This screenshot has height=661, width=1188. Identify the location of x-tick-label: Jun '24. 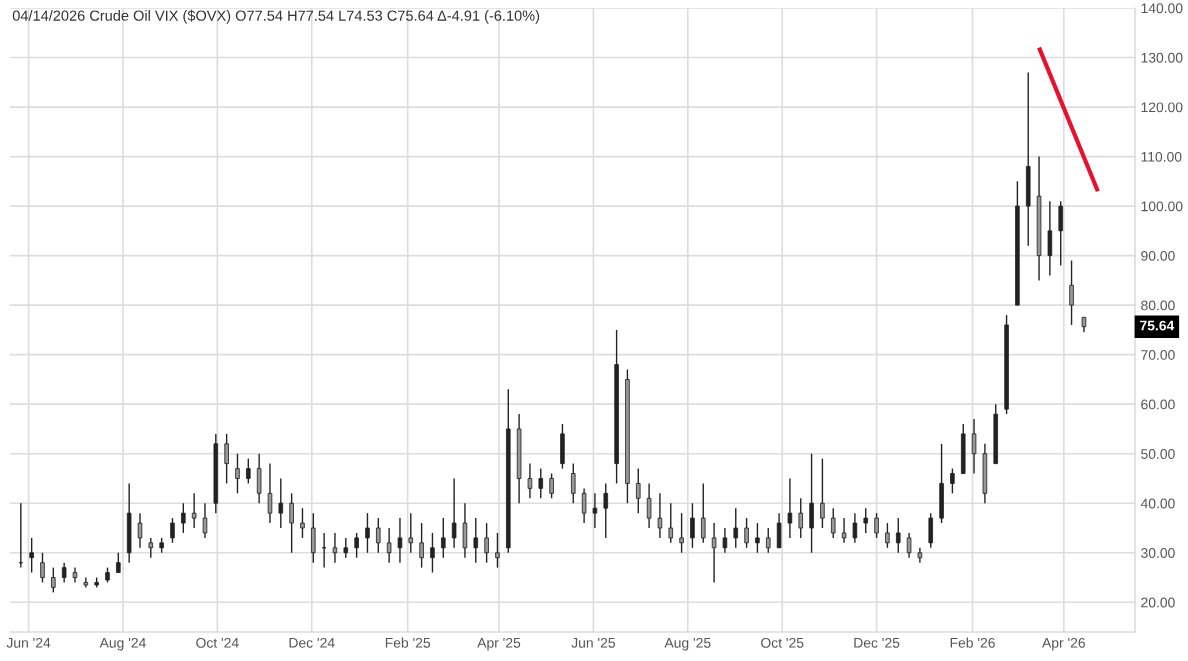
(28, 642).